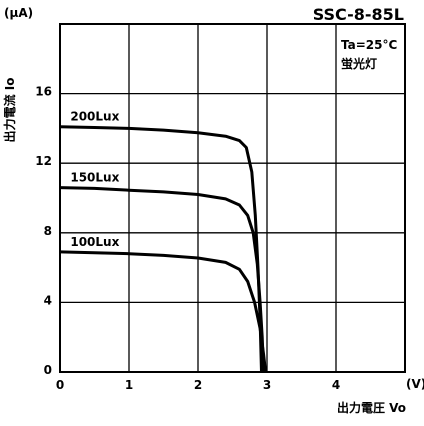 Image resolution: width=424 pixels, height=426 pixels. I want to click on x-tick-label: 3, so click(267, 385).